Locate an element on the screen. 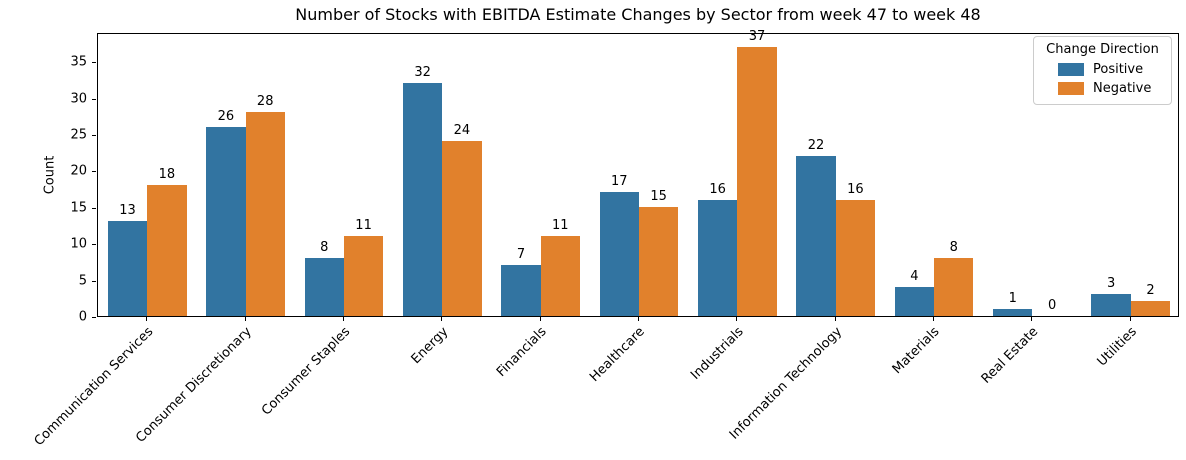 The height and width of the screenshot is (460, 1186). legend: Change Direction Positive Negative is located at coordinates (1102, 70).